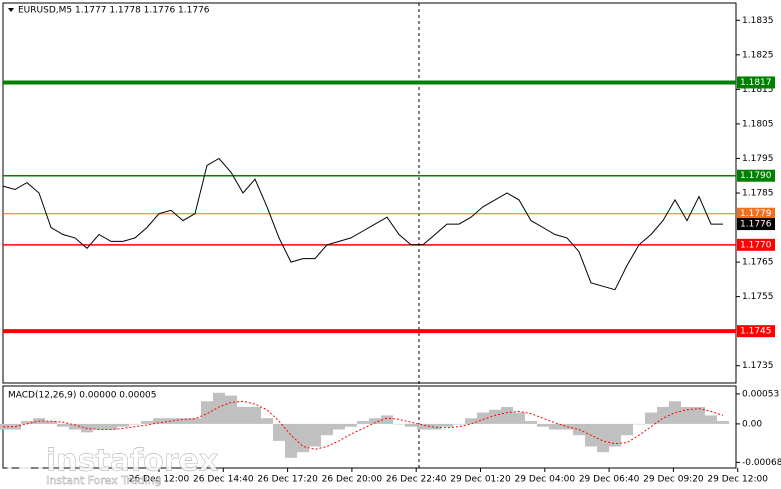 This screenshot has height=489, width=781. Describe the element at coordinates (114, 11) in the screenshot. I see `chart-title: EURUSD,M5 1.1777 1.1778 1.1776 1.1776` at that location.